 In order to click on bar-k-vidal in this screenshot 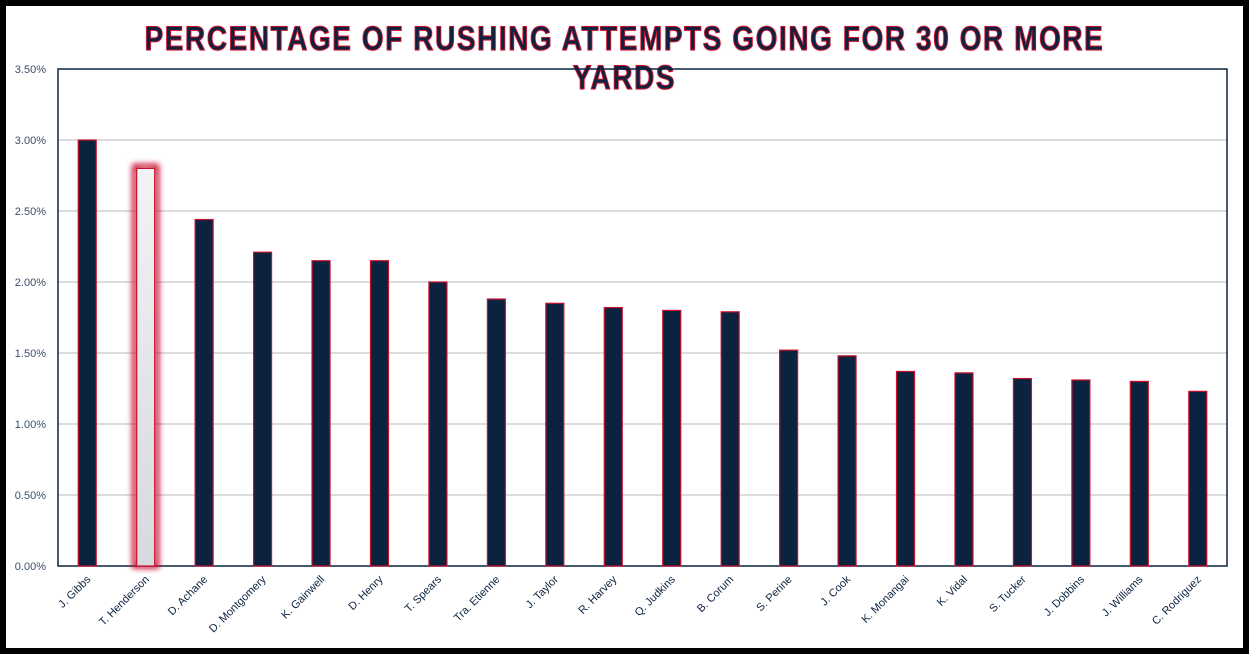, I will do `click(964, 469)`.